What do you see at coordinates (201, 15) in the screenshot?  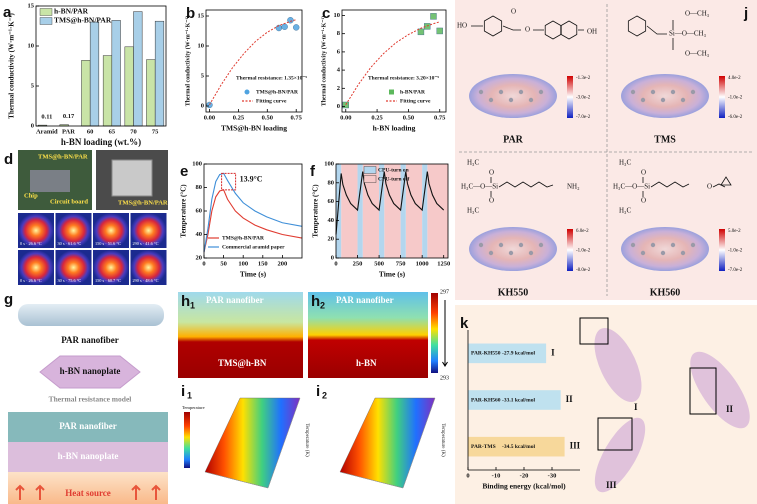 I see `y-tick-label: 15` at bounding box center [201, 15].